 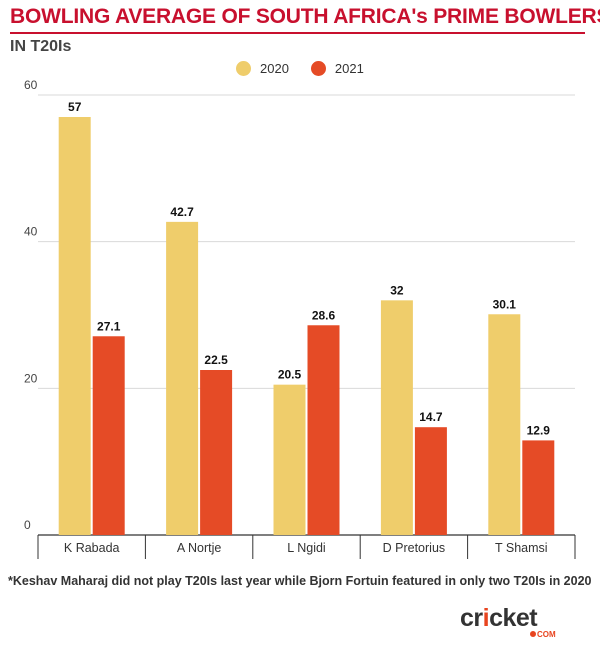 What do you see at coordinates (92, 548) in the screenshot?
I see `x-tick-label: K Rabada` at bounding box center [92, 548].